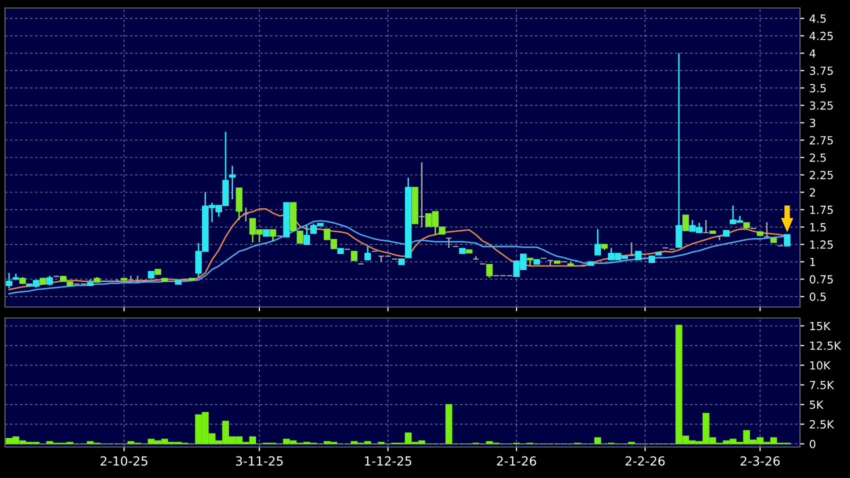  I want to click on y-tick-label: 10K, so click(820, 365).